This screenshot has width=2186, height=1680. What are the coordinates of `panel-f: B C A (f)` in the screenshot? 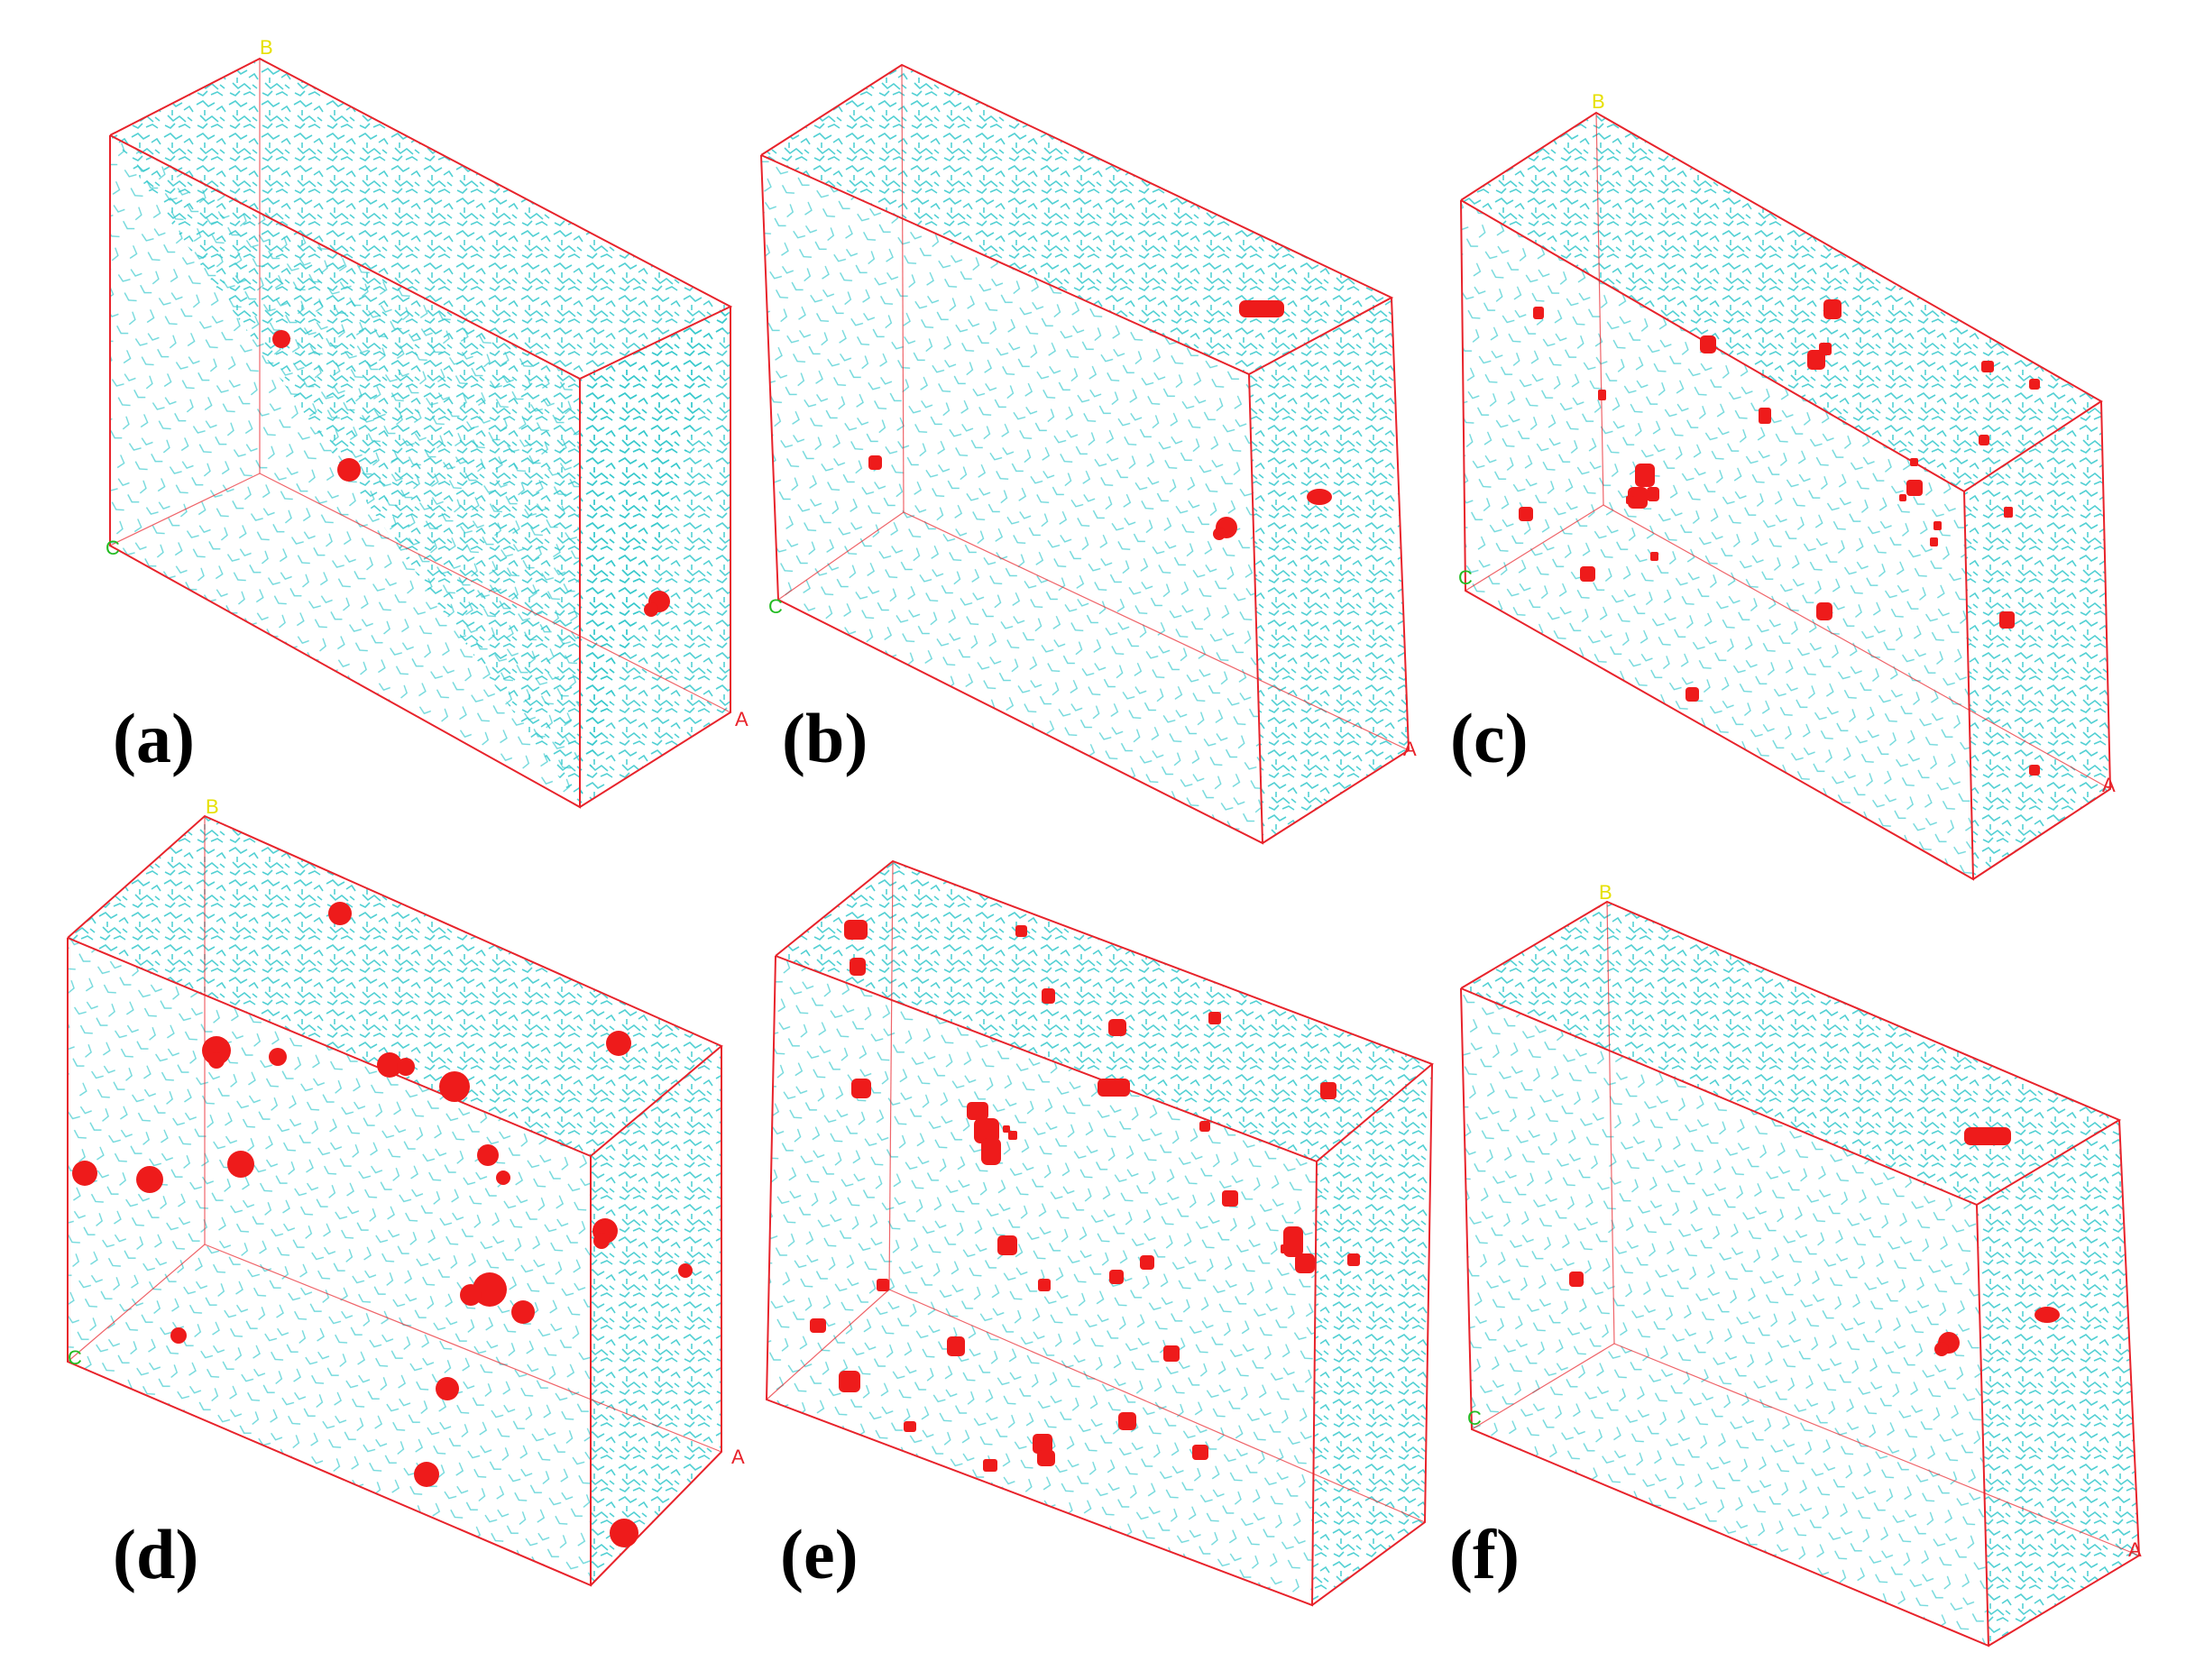 It's located at (1795, 1265).